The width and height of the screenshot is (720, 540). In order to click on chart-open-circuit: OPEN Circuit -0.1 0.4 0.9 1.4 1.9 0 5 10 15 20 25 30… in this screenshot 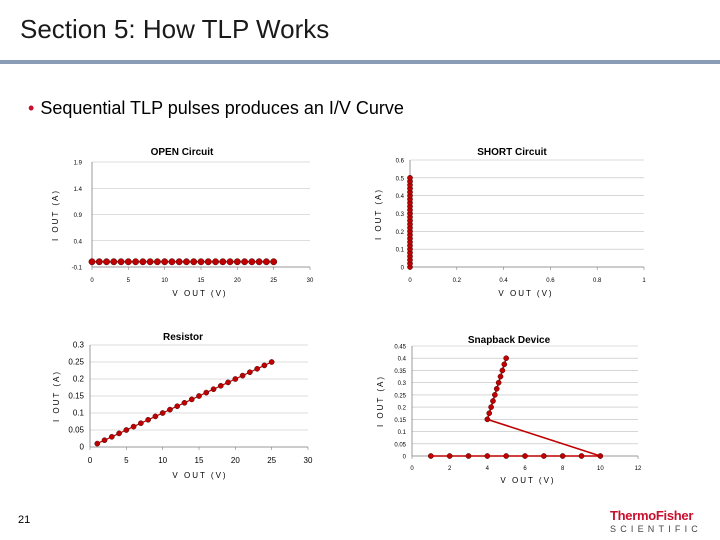, I will do `click(182, 222)`.